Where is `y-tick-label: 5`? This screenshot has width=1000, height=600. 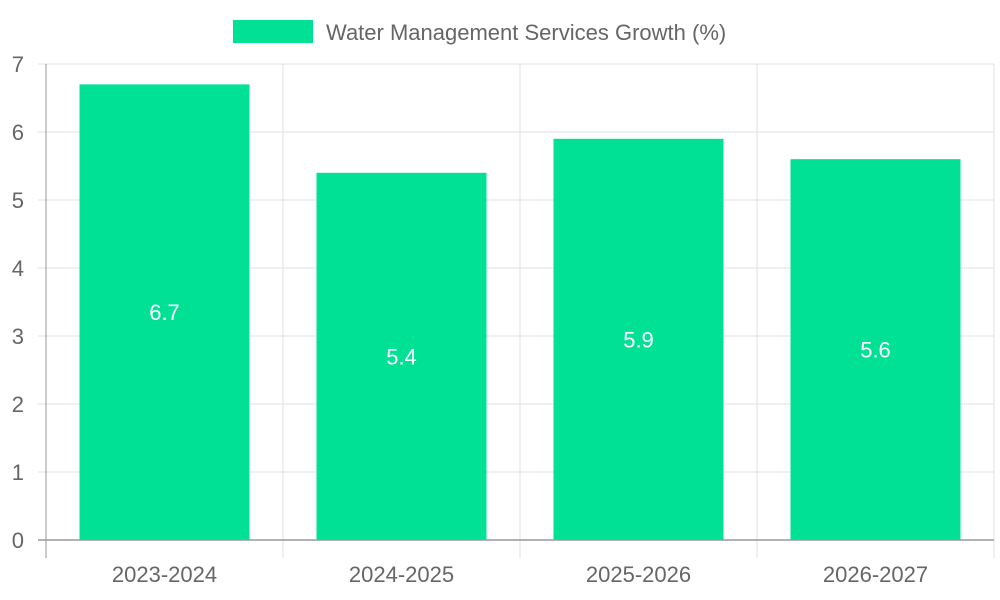 y-tick-label: 5 is located at coordinates (18, 200).